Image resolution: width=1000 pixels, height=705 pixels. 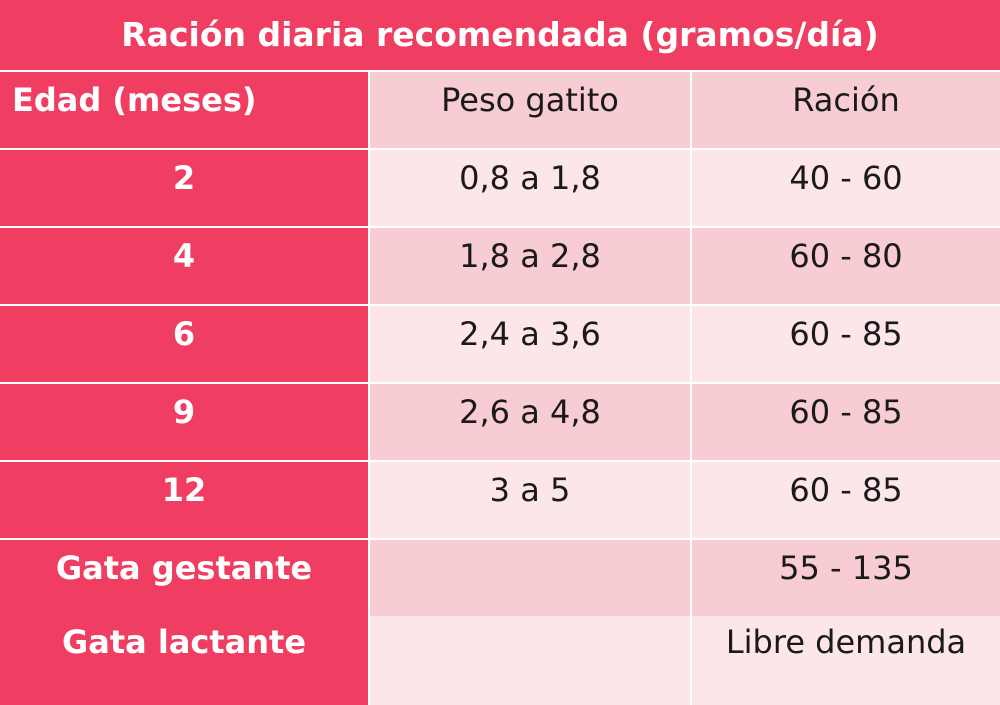 What do you see at coordinates (846, 110) in the screenshot?
I see `column-header-ration: Ración` at bounding box center [846, 110].